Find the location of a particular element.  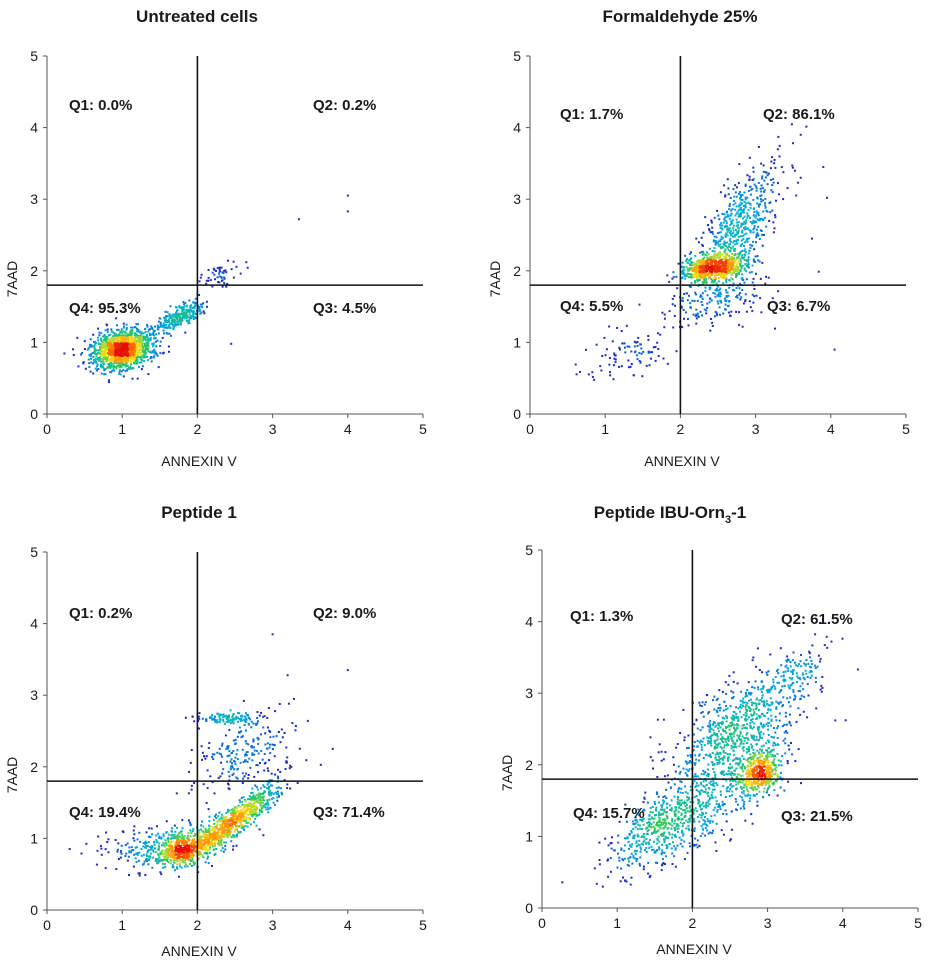

y-axis-label: 7AAD is located at coordinates (495, 279).